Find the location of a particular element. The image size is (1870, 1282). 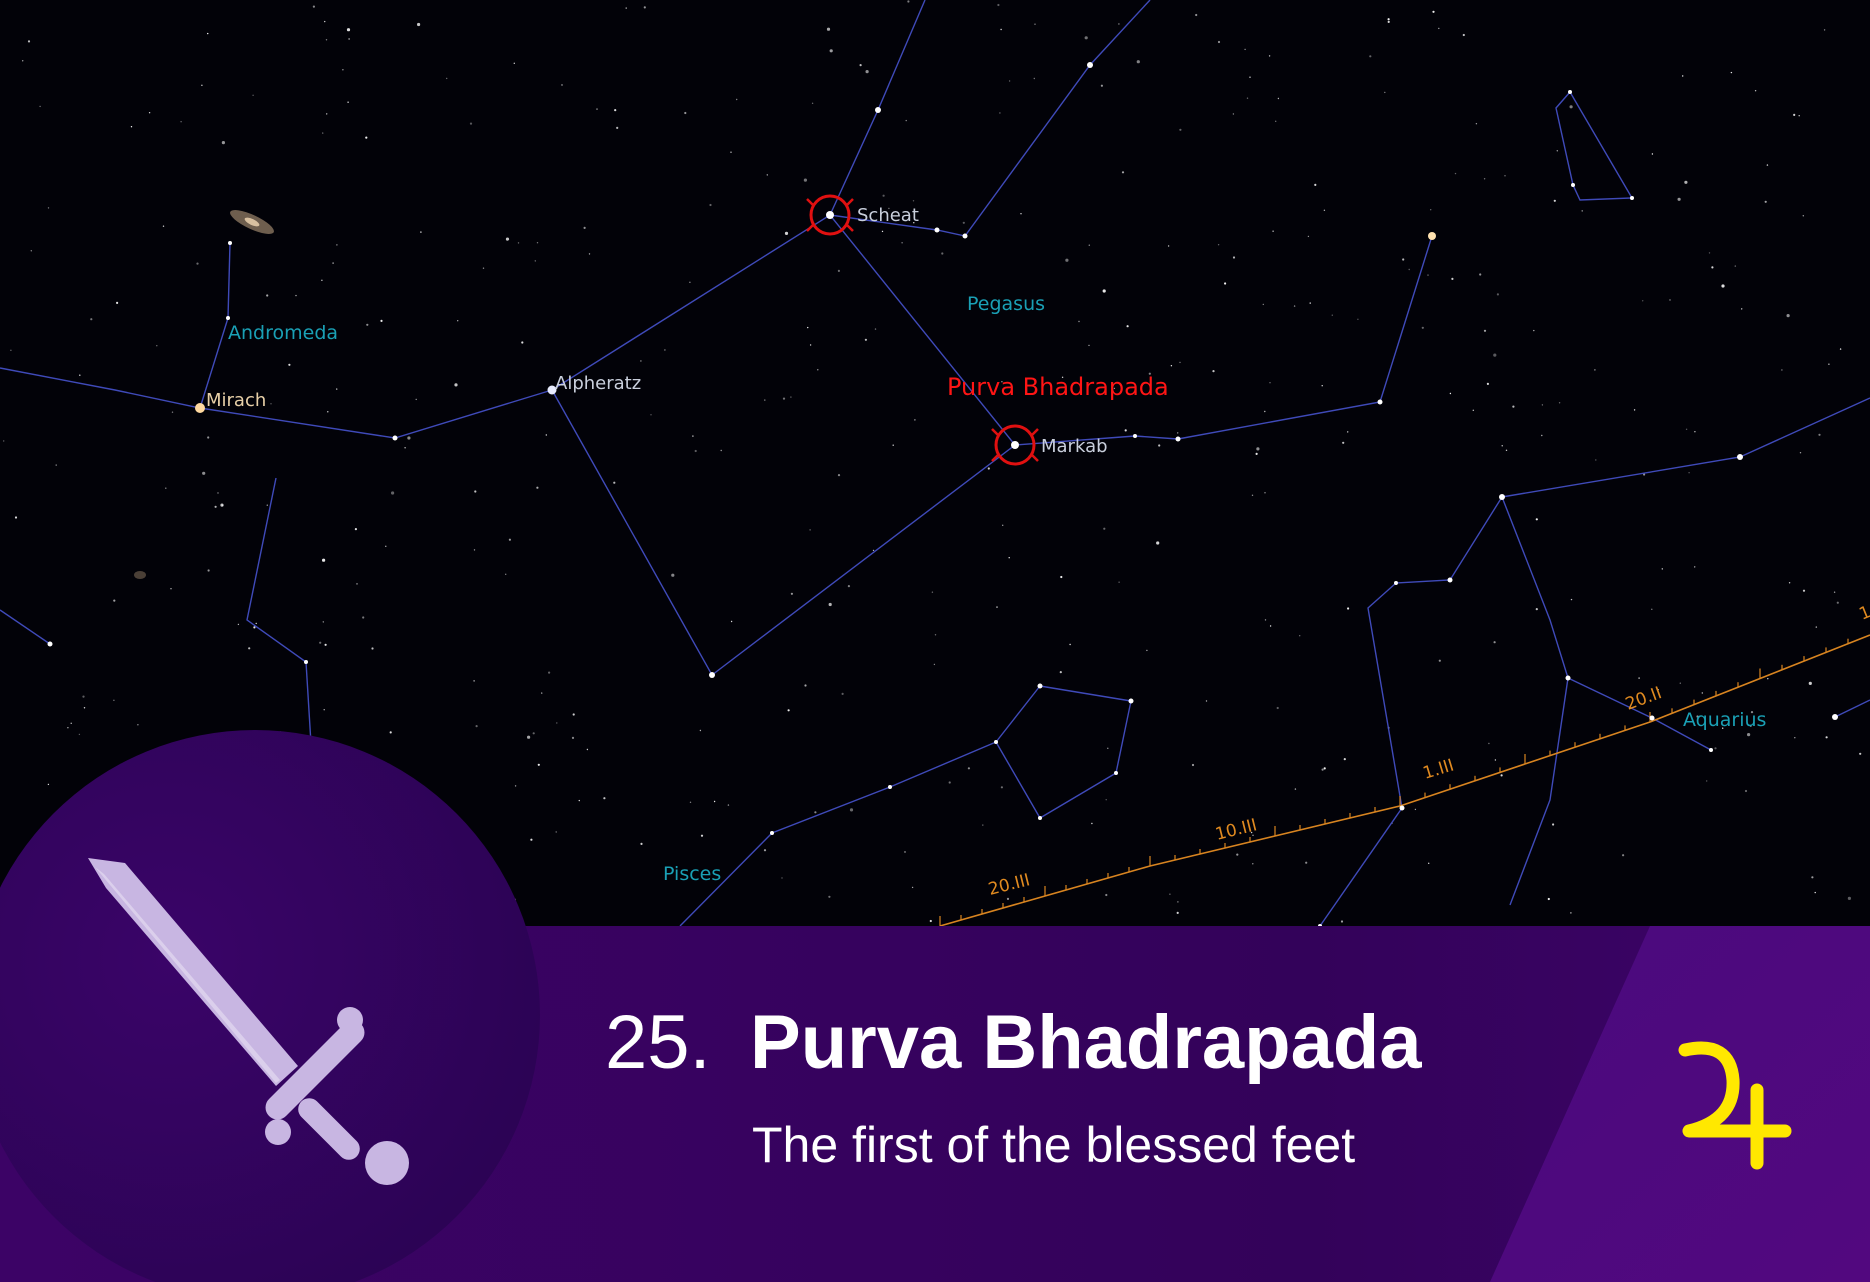

sword-icon is located at coordinates (248, 1021).